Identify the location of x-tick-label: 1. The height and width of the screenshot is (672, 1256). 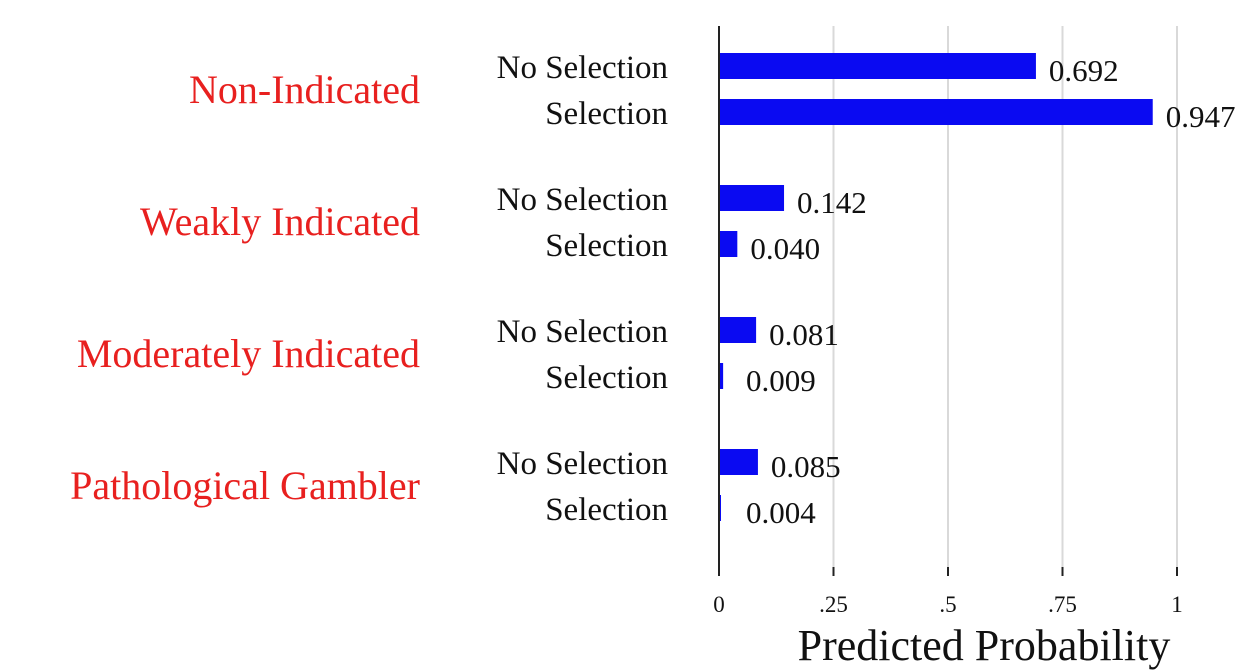
(1177, 604).